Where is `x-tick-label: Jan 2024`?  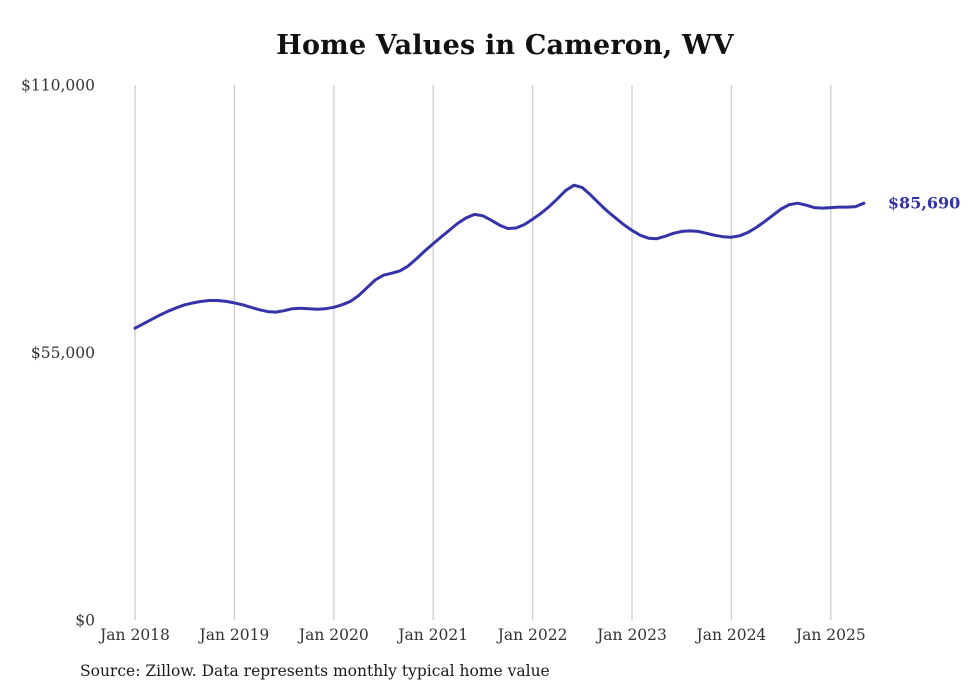
x-tick-label: Jan 2024 is located at coordinates (730, 635).